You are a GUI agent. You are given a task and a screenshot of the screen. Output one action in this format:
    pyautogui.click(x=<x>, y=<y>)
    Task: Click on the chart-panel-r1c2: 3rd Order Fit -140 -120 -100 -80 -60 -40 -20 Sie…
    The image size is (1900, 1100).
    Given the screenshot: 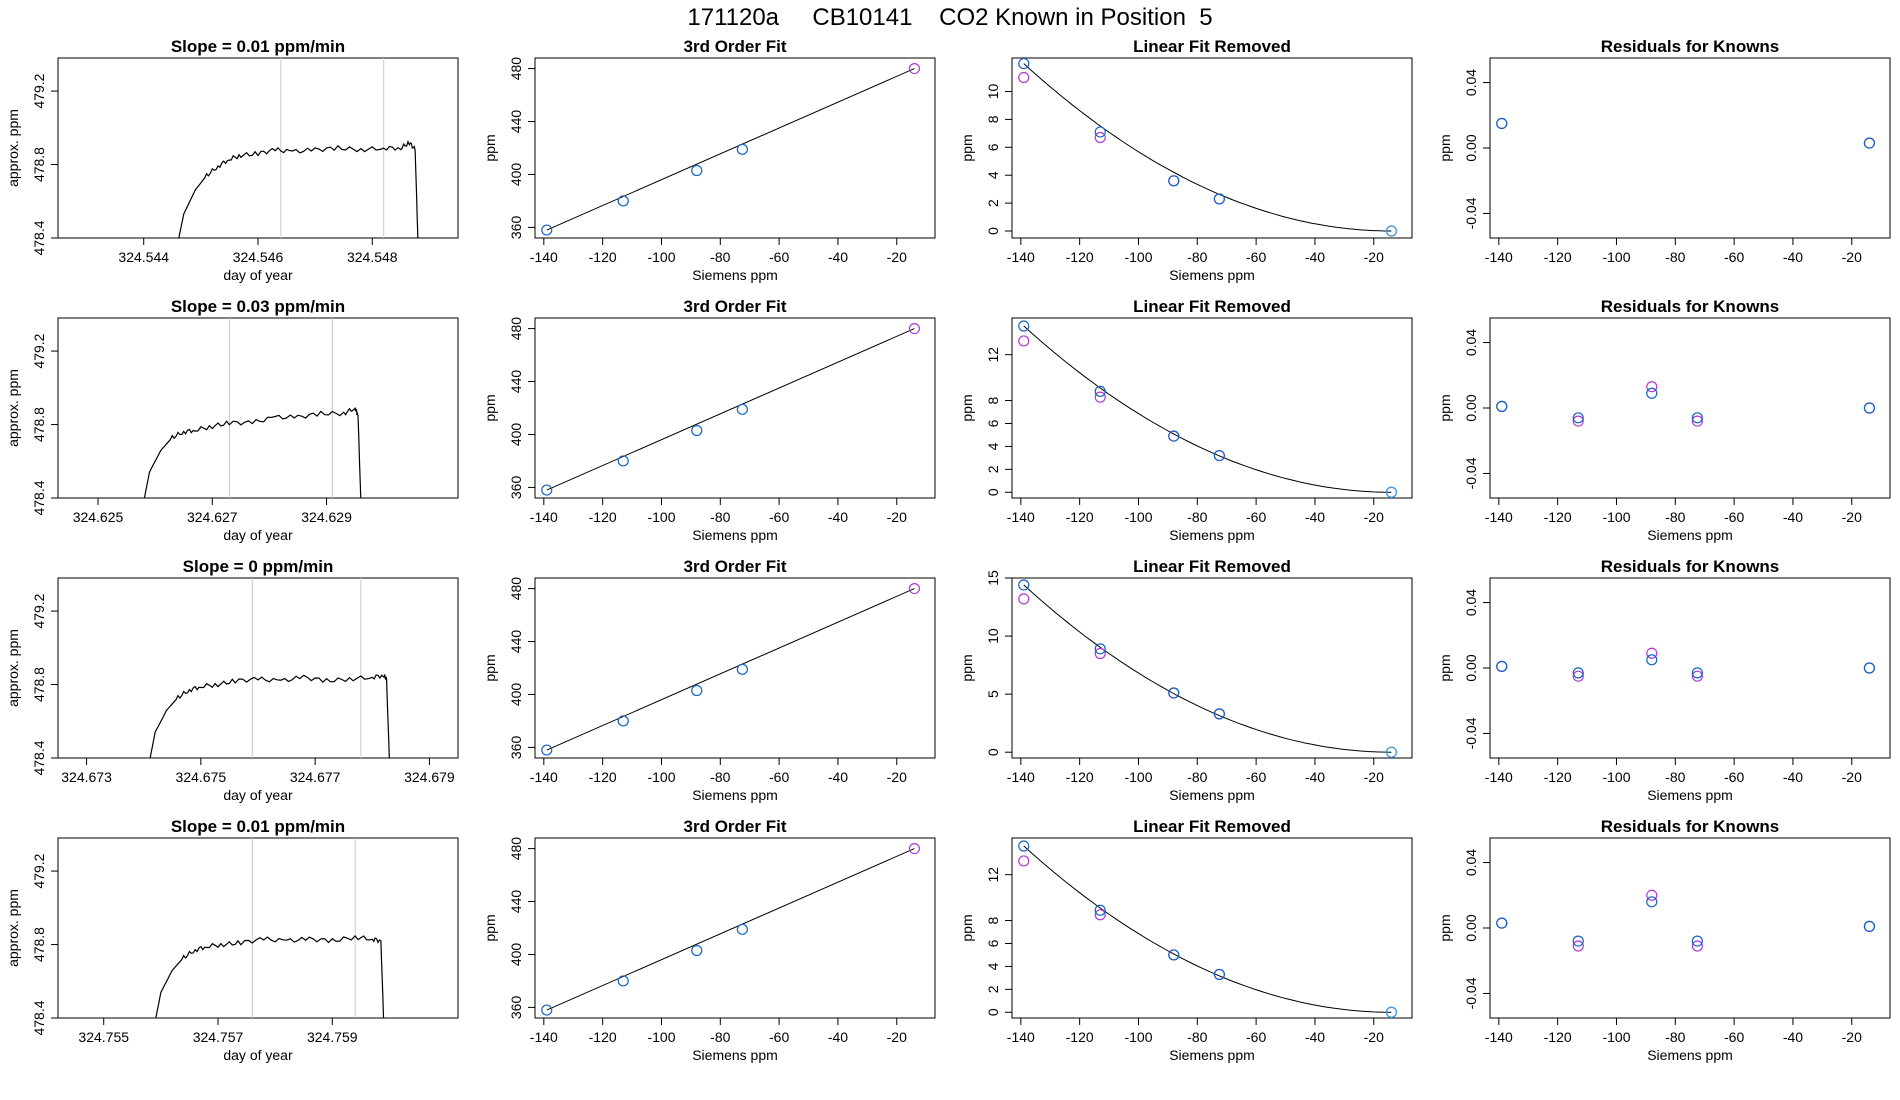 What is the action you would take?
    pyautogui.click(x=709, y=160)
    